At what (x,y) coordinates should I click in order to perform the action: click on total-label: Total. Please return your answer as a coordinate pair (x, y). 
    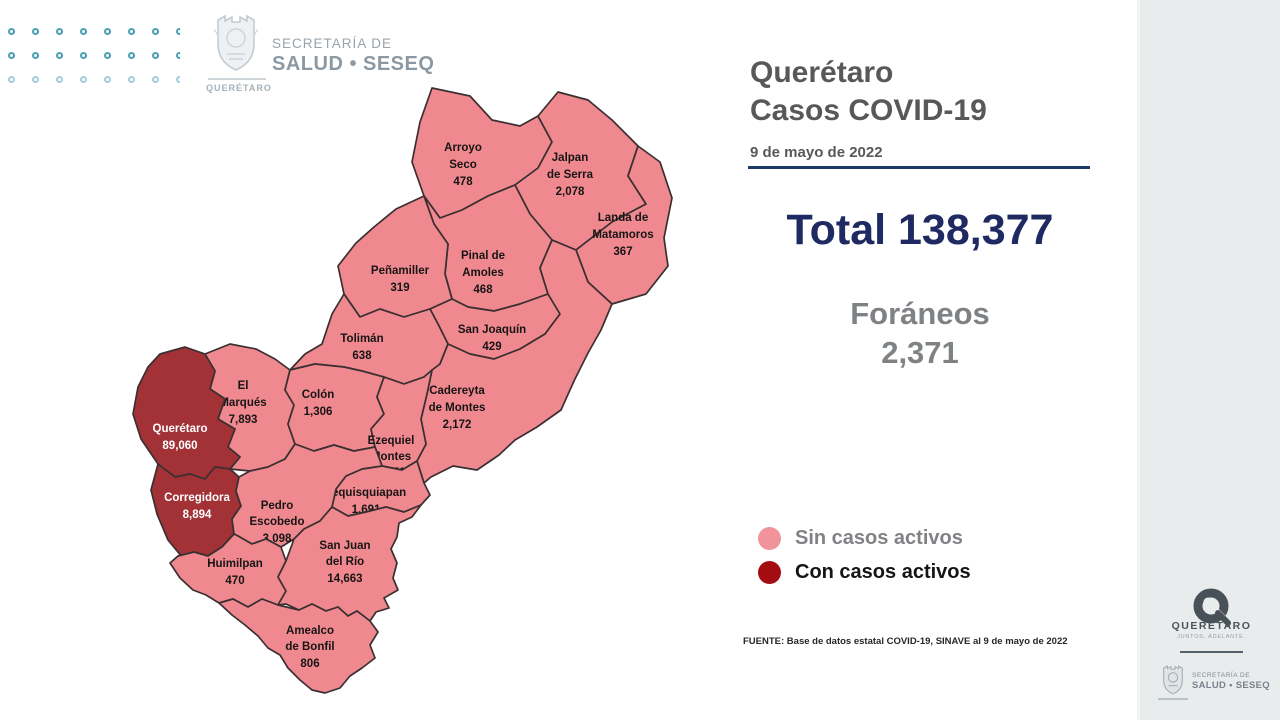
    Looking at the image, I should click on (836, 230).